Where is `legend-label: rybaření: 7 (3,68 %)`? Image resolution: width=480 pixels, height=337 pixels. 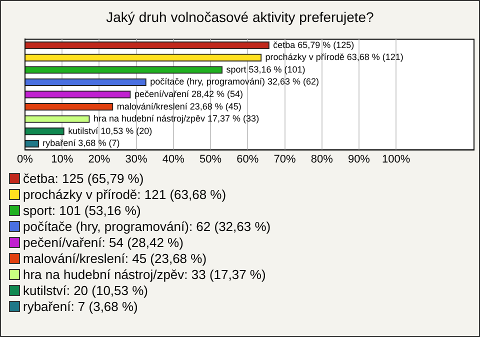 legend-label: rybaření: 7 (3,68 %) is located at coordinates (80, 307).